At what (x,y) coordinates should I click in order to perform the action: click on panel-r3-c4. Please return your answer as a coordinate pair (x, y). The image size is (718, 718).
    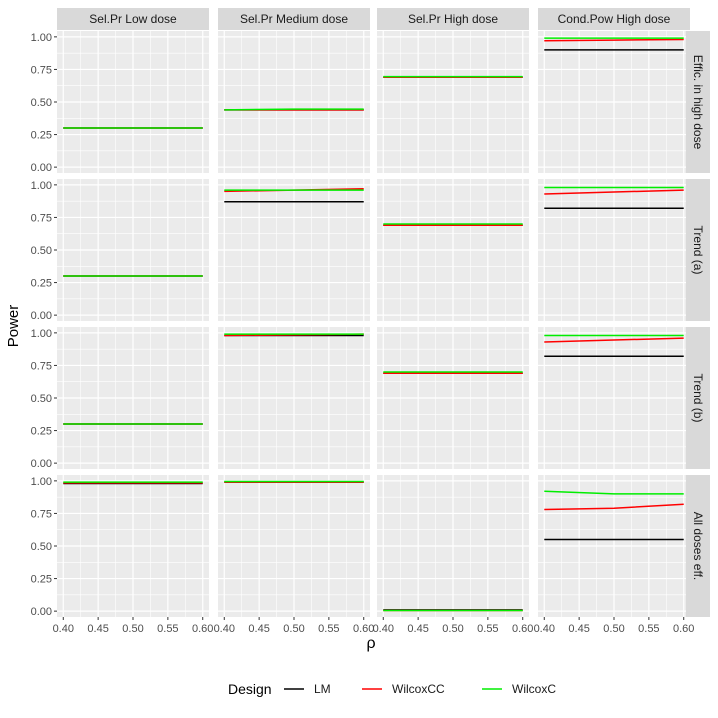
    Looking at the image, I should click on (614, 398).